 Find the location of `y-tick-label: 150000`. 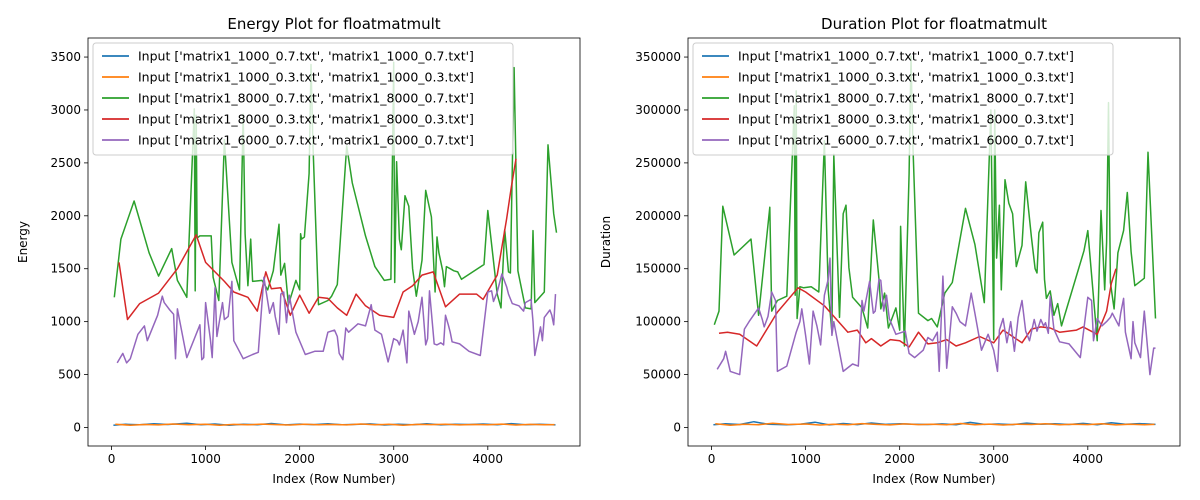

y-tick-label: 150000 is located at coordinates (658, 269).